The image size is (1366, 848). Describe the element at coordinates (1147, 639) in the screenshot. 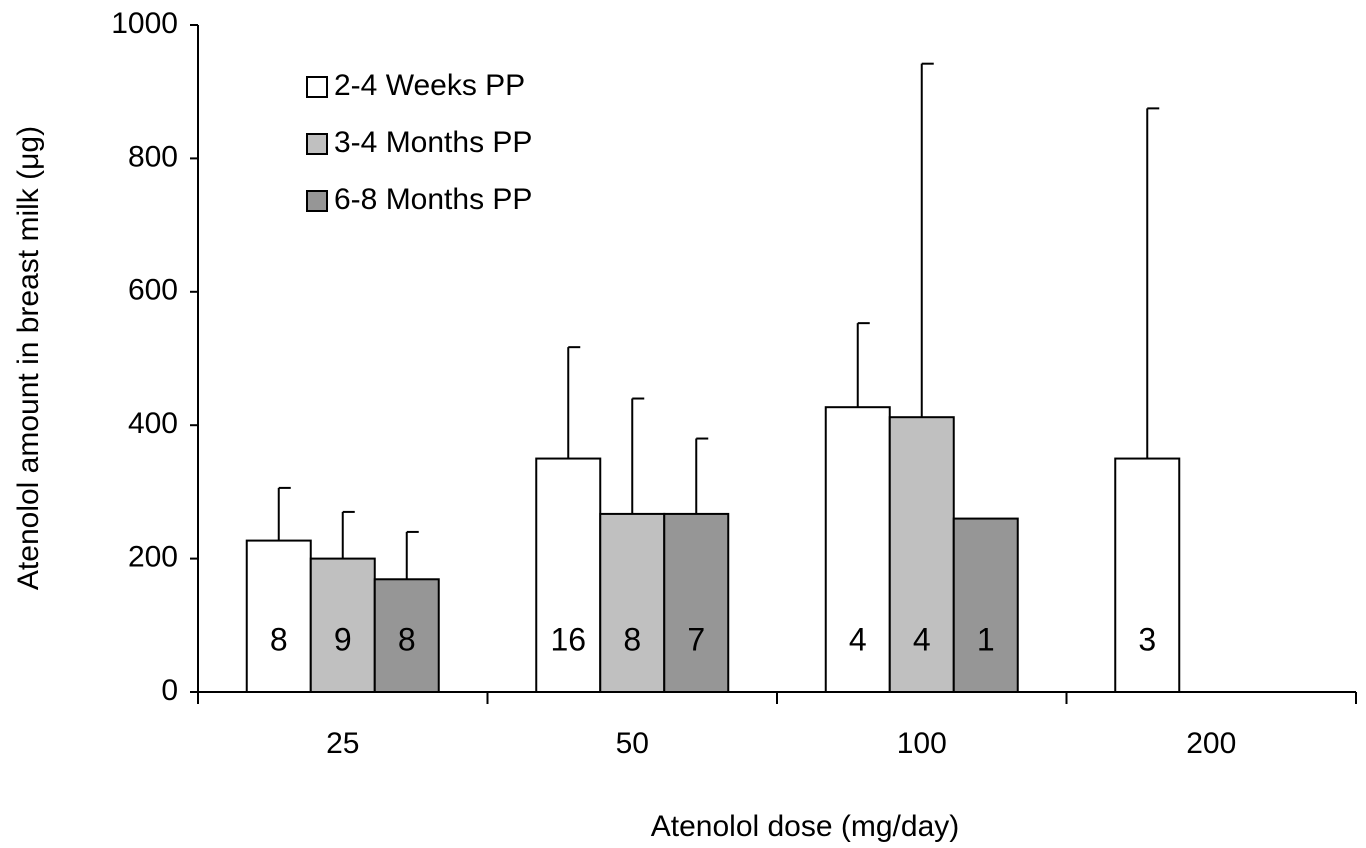

I see `n-label: 3` at that location.